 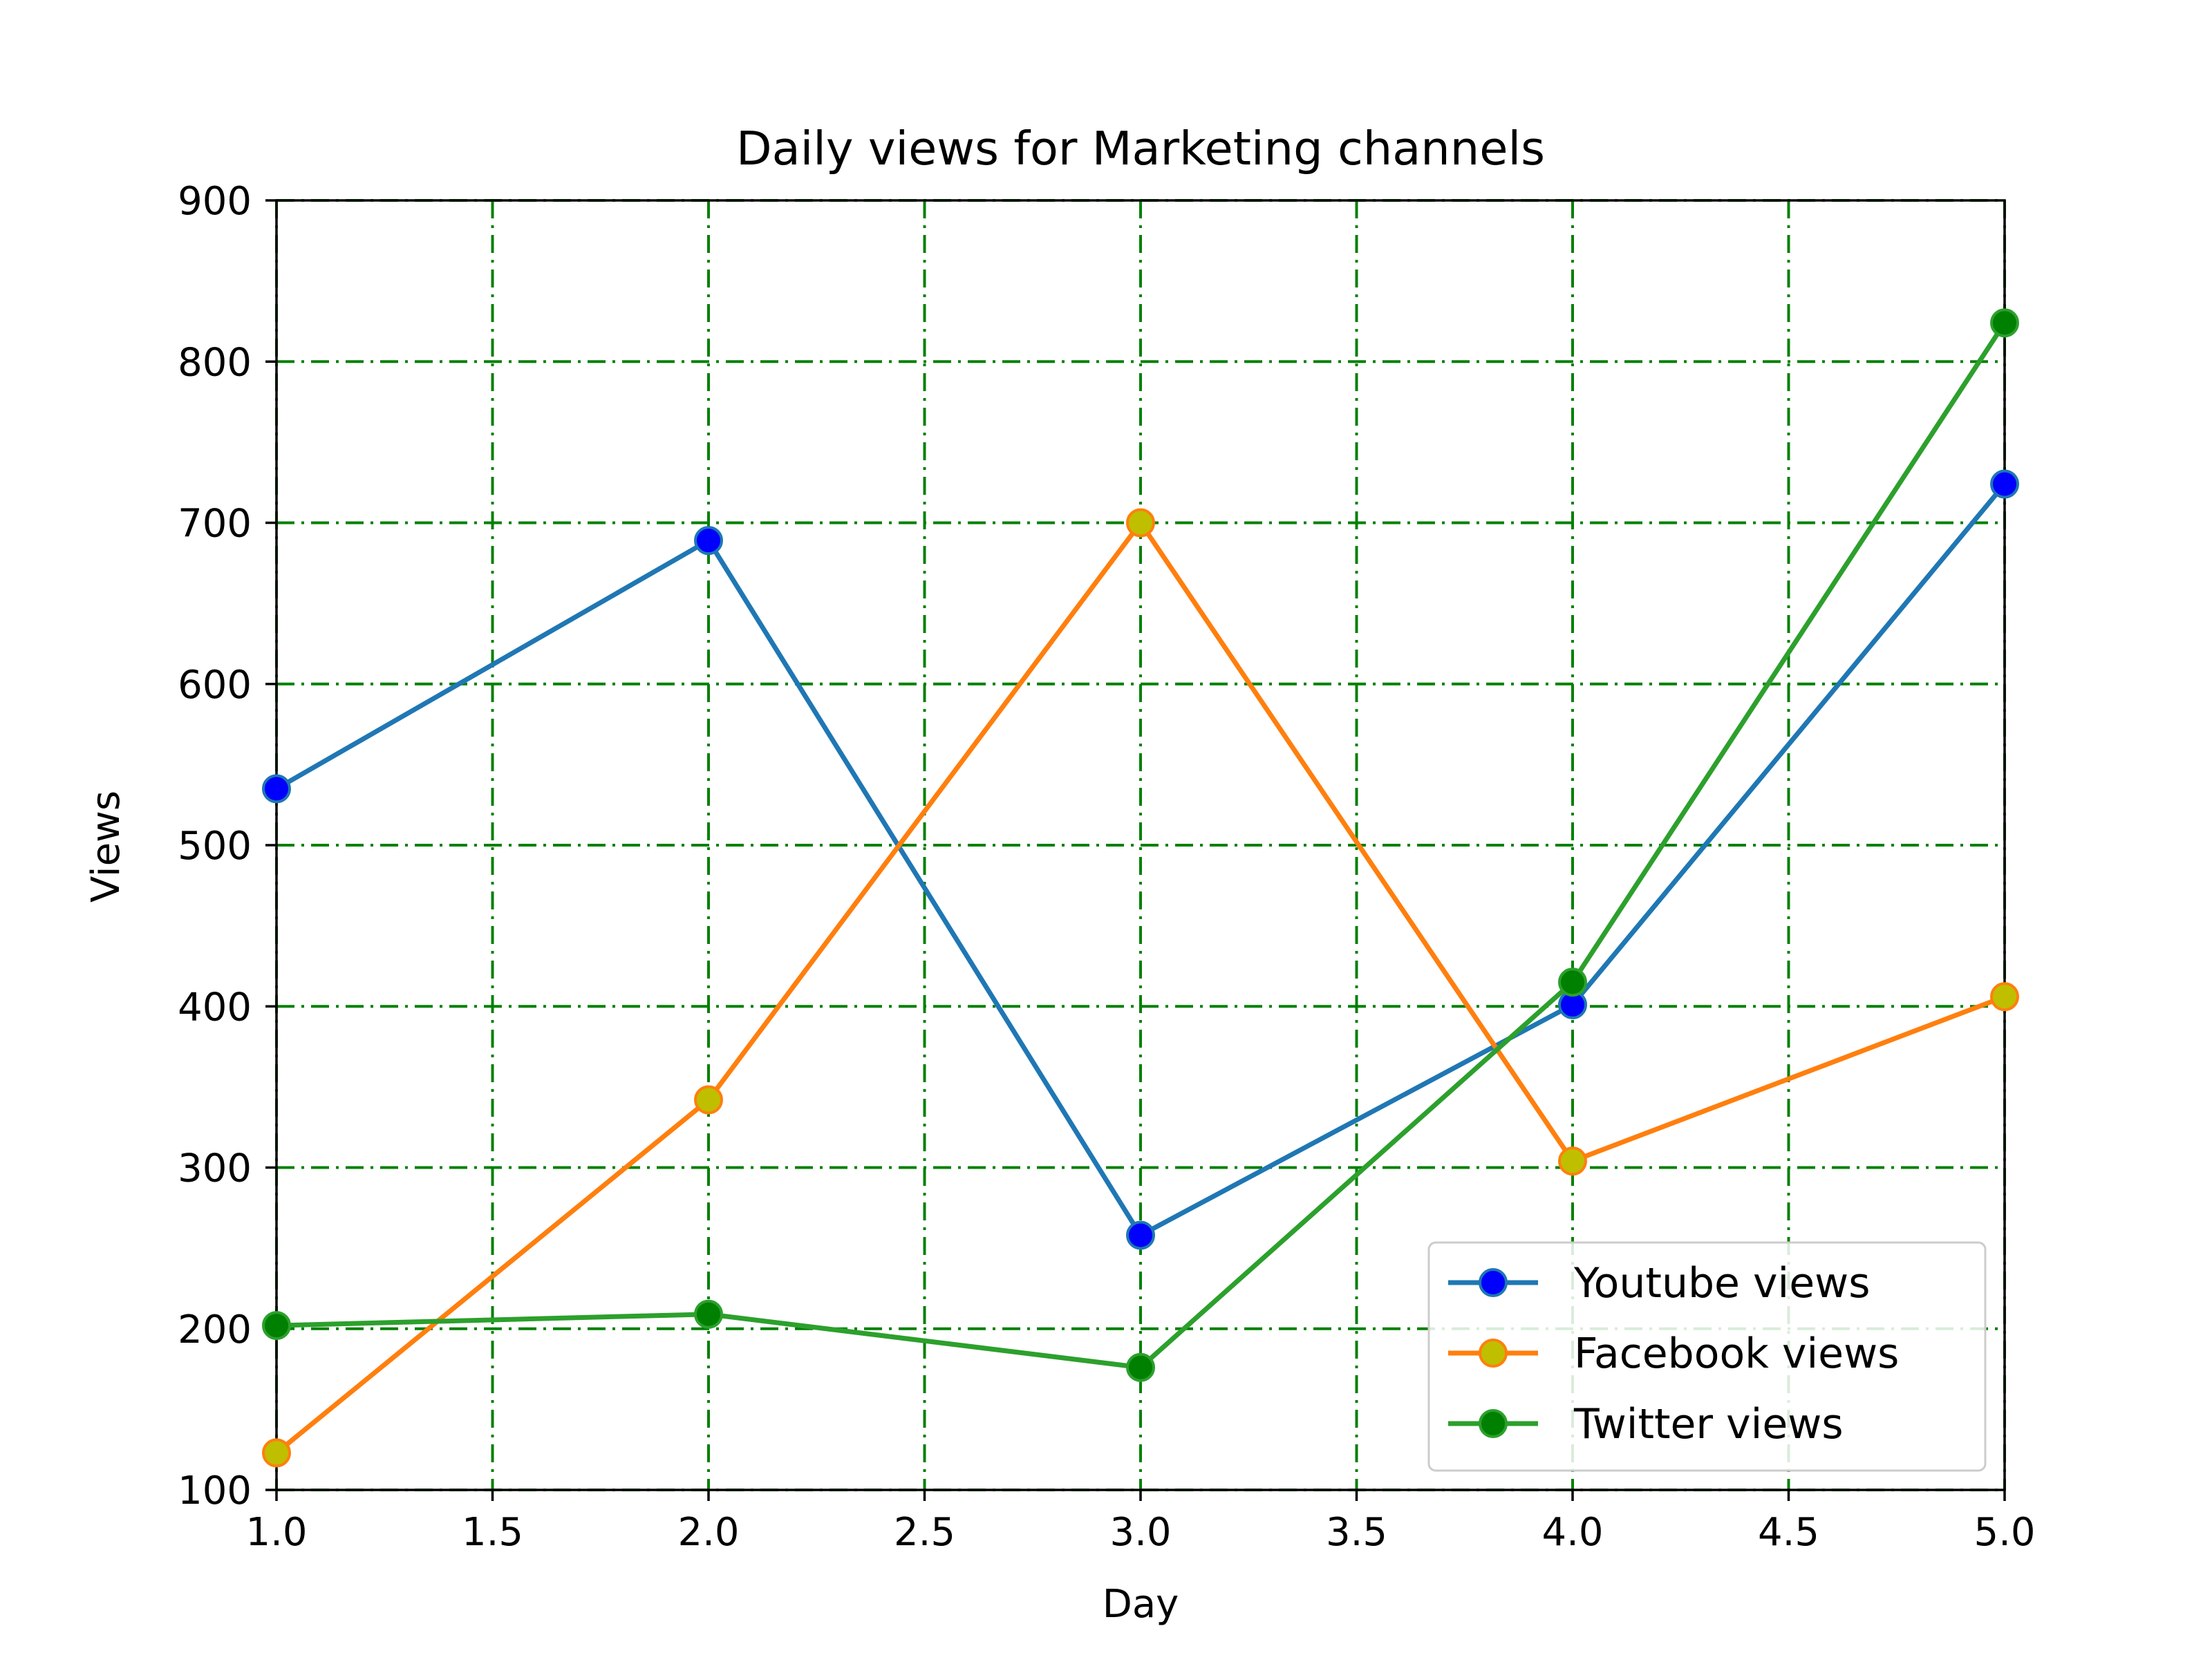 I want to click on x-tick-label: 5.0, so click(x=2004, y=1532).